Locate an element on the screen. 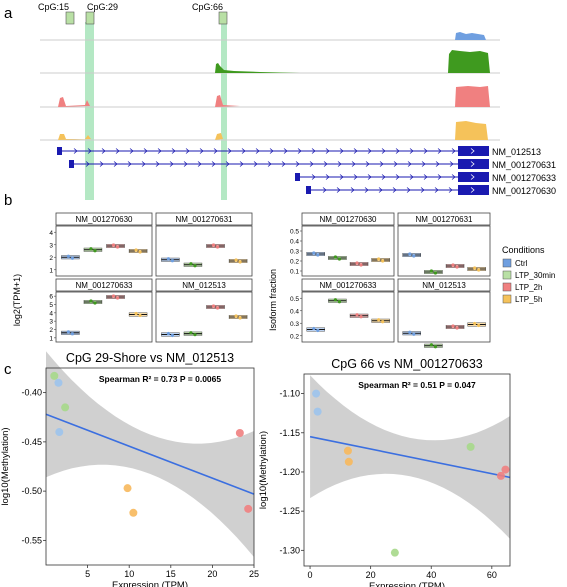  facet-left-3: NM_012513 is located at coordinates (204, 310).